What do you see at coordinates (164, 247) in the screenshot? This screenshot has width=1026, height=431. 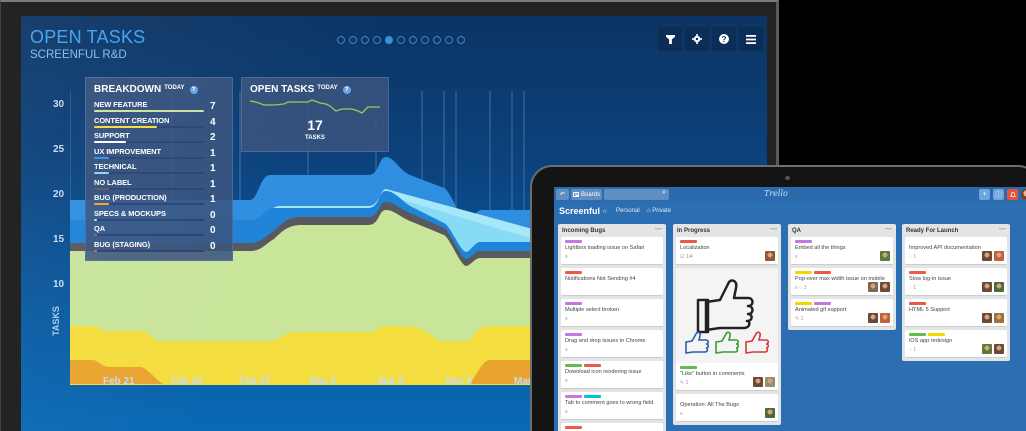 I see `breakdown-row: BUG (STAGING) 0` at bounding box center [164, 247].